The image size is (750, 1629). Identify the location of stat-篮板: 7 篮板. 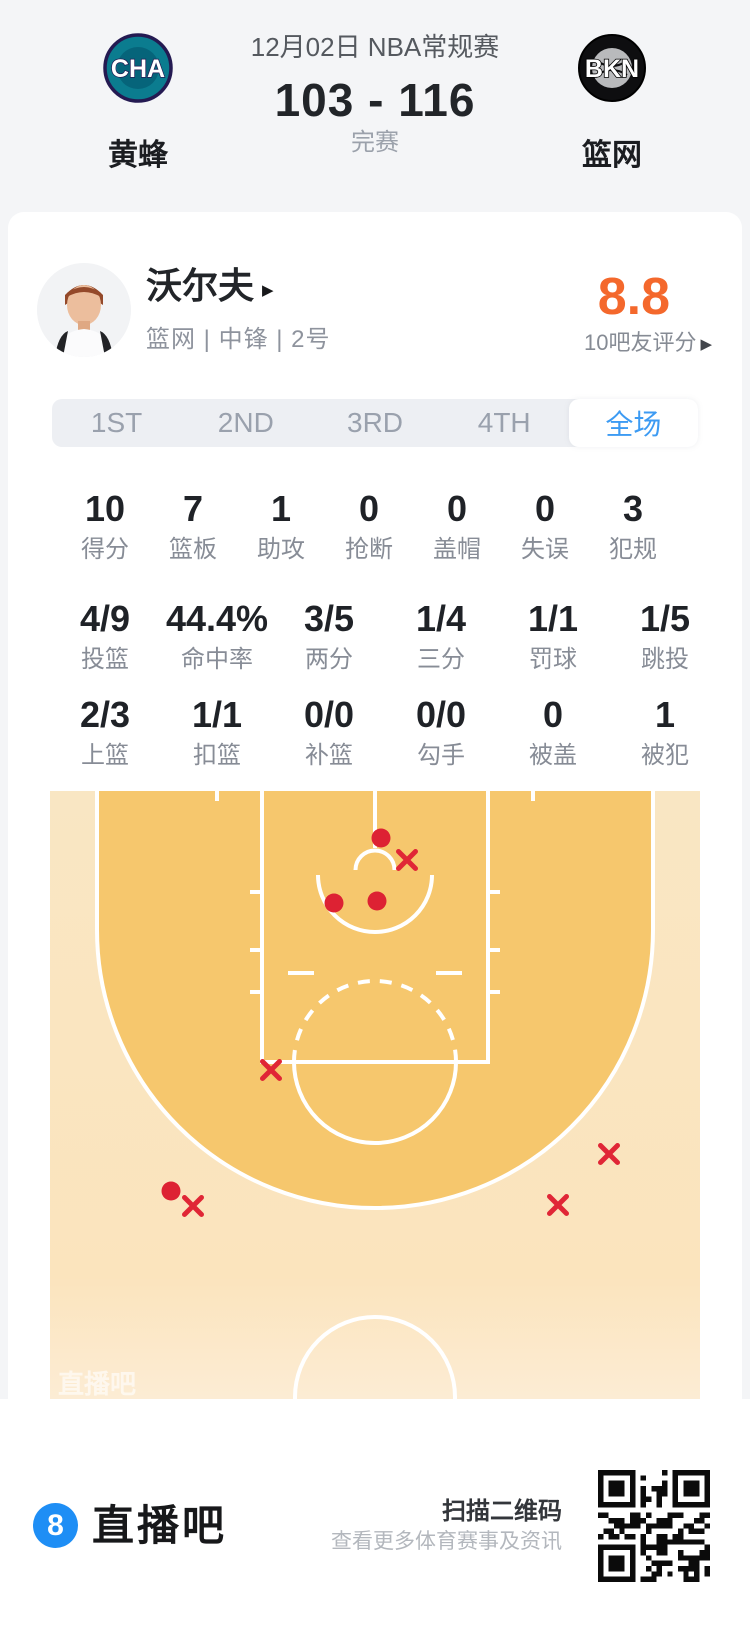
(193, 527).